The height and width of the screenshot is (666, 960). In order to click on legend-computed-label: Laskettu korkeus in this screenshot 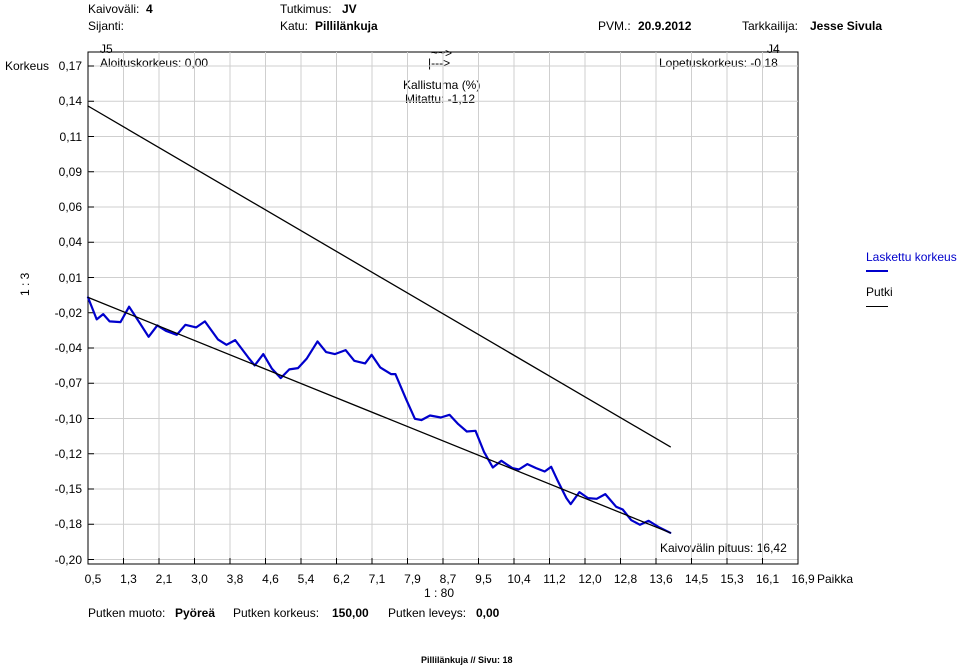, I will do `click(911, 257)`.